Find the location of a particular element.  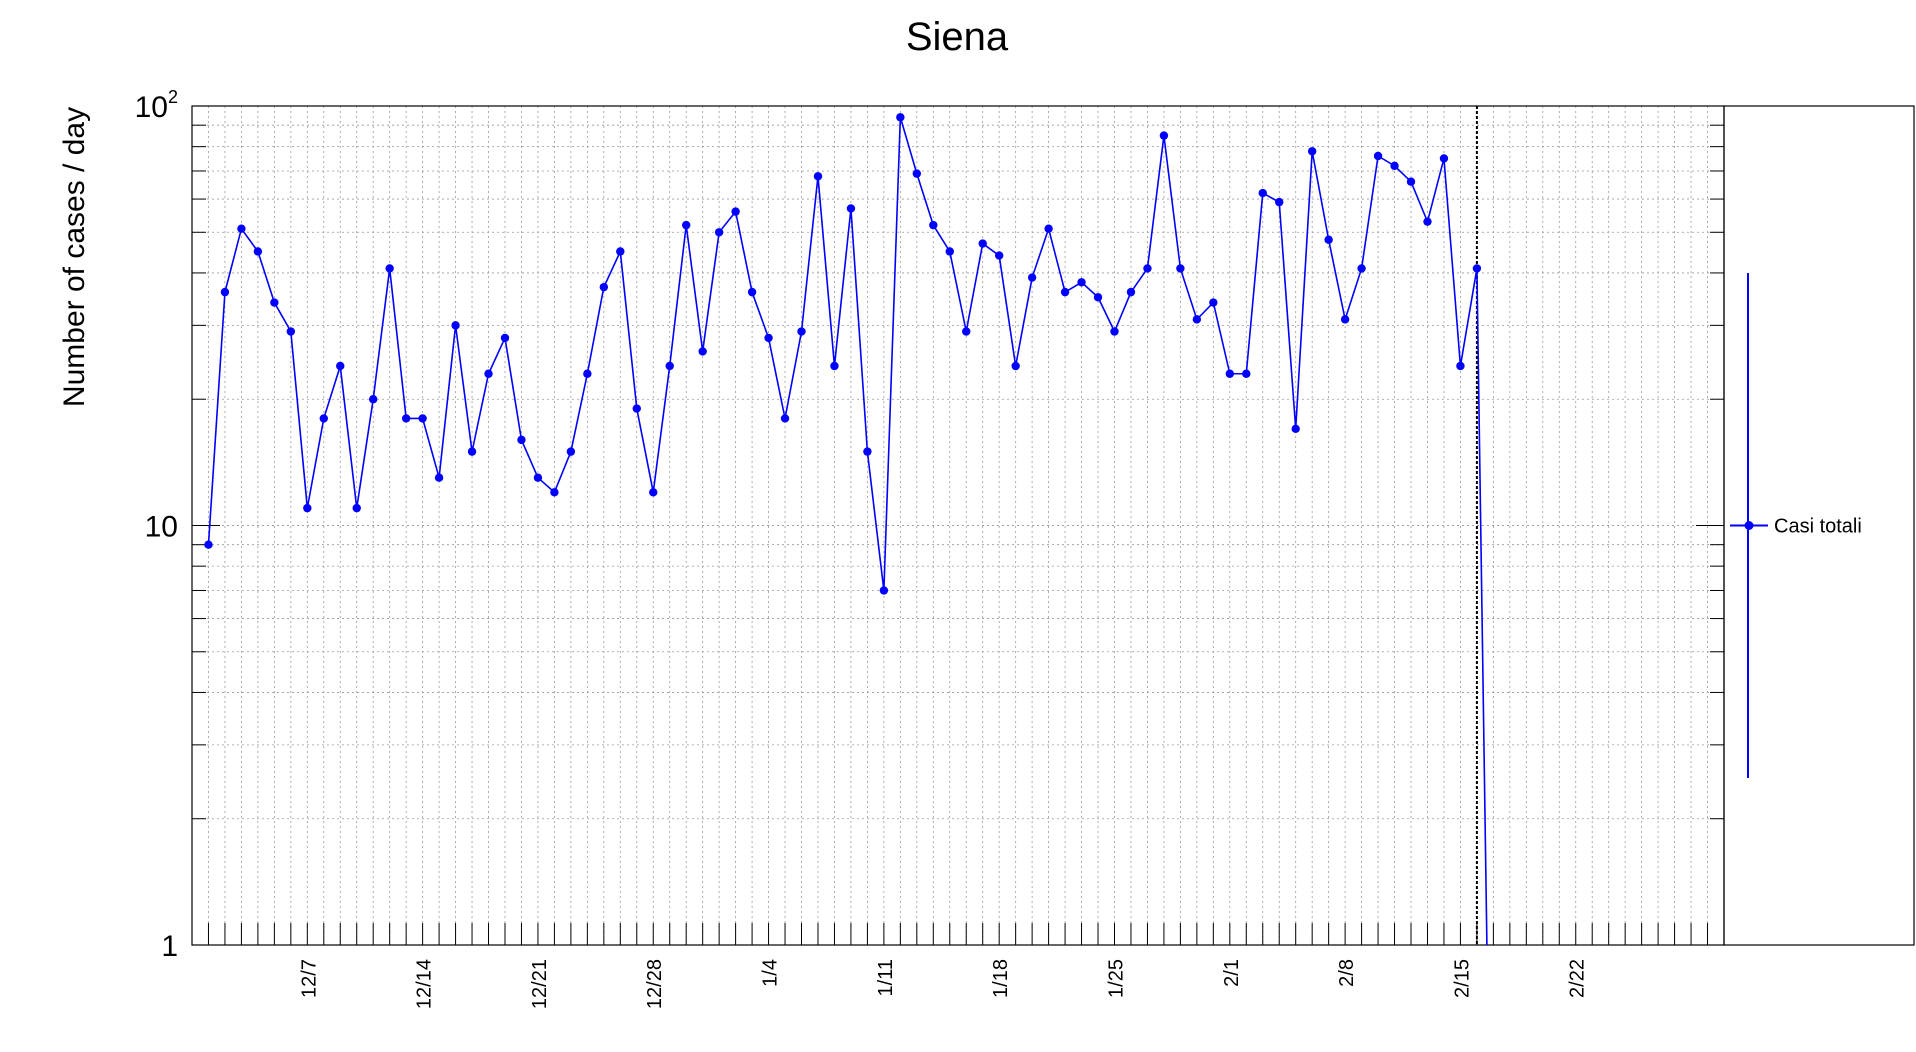

x-tick-label: 2/1 is located at coordinates (1232, 973).